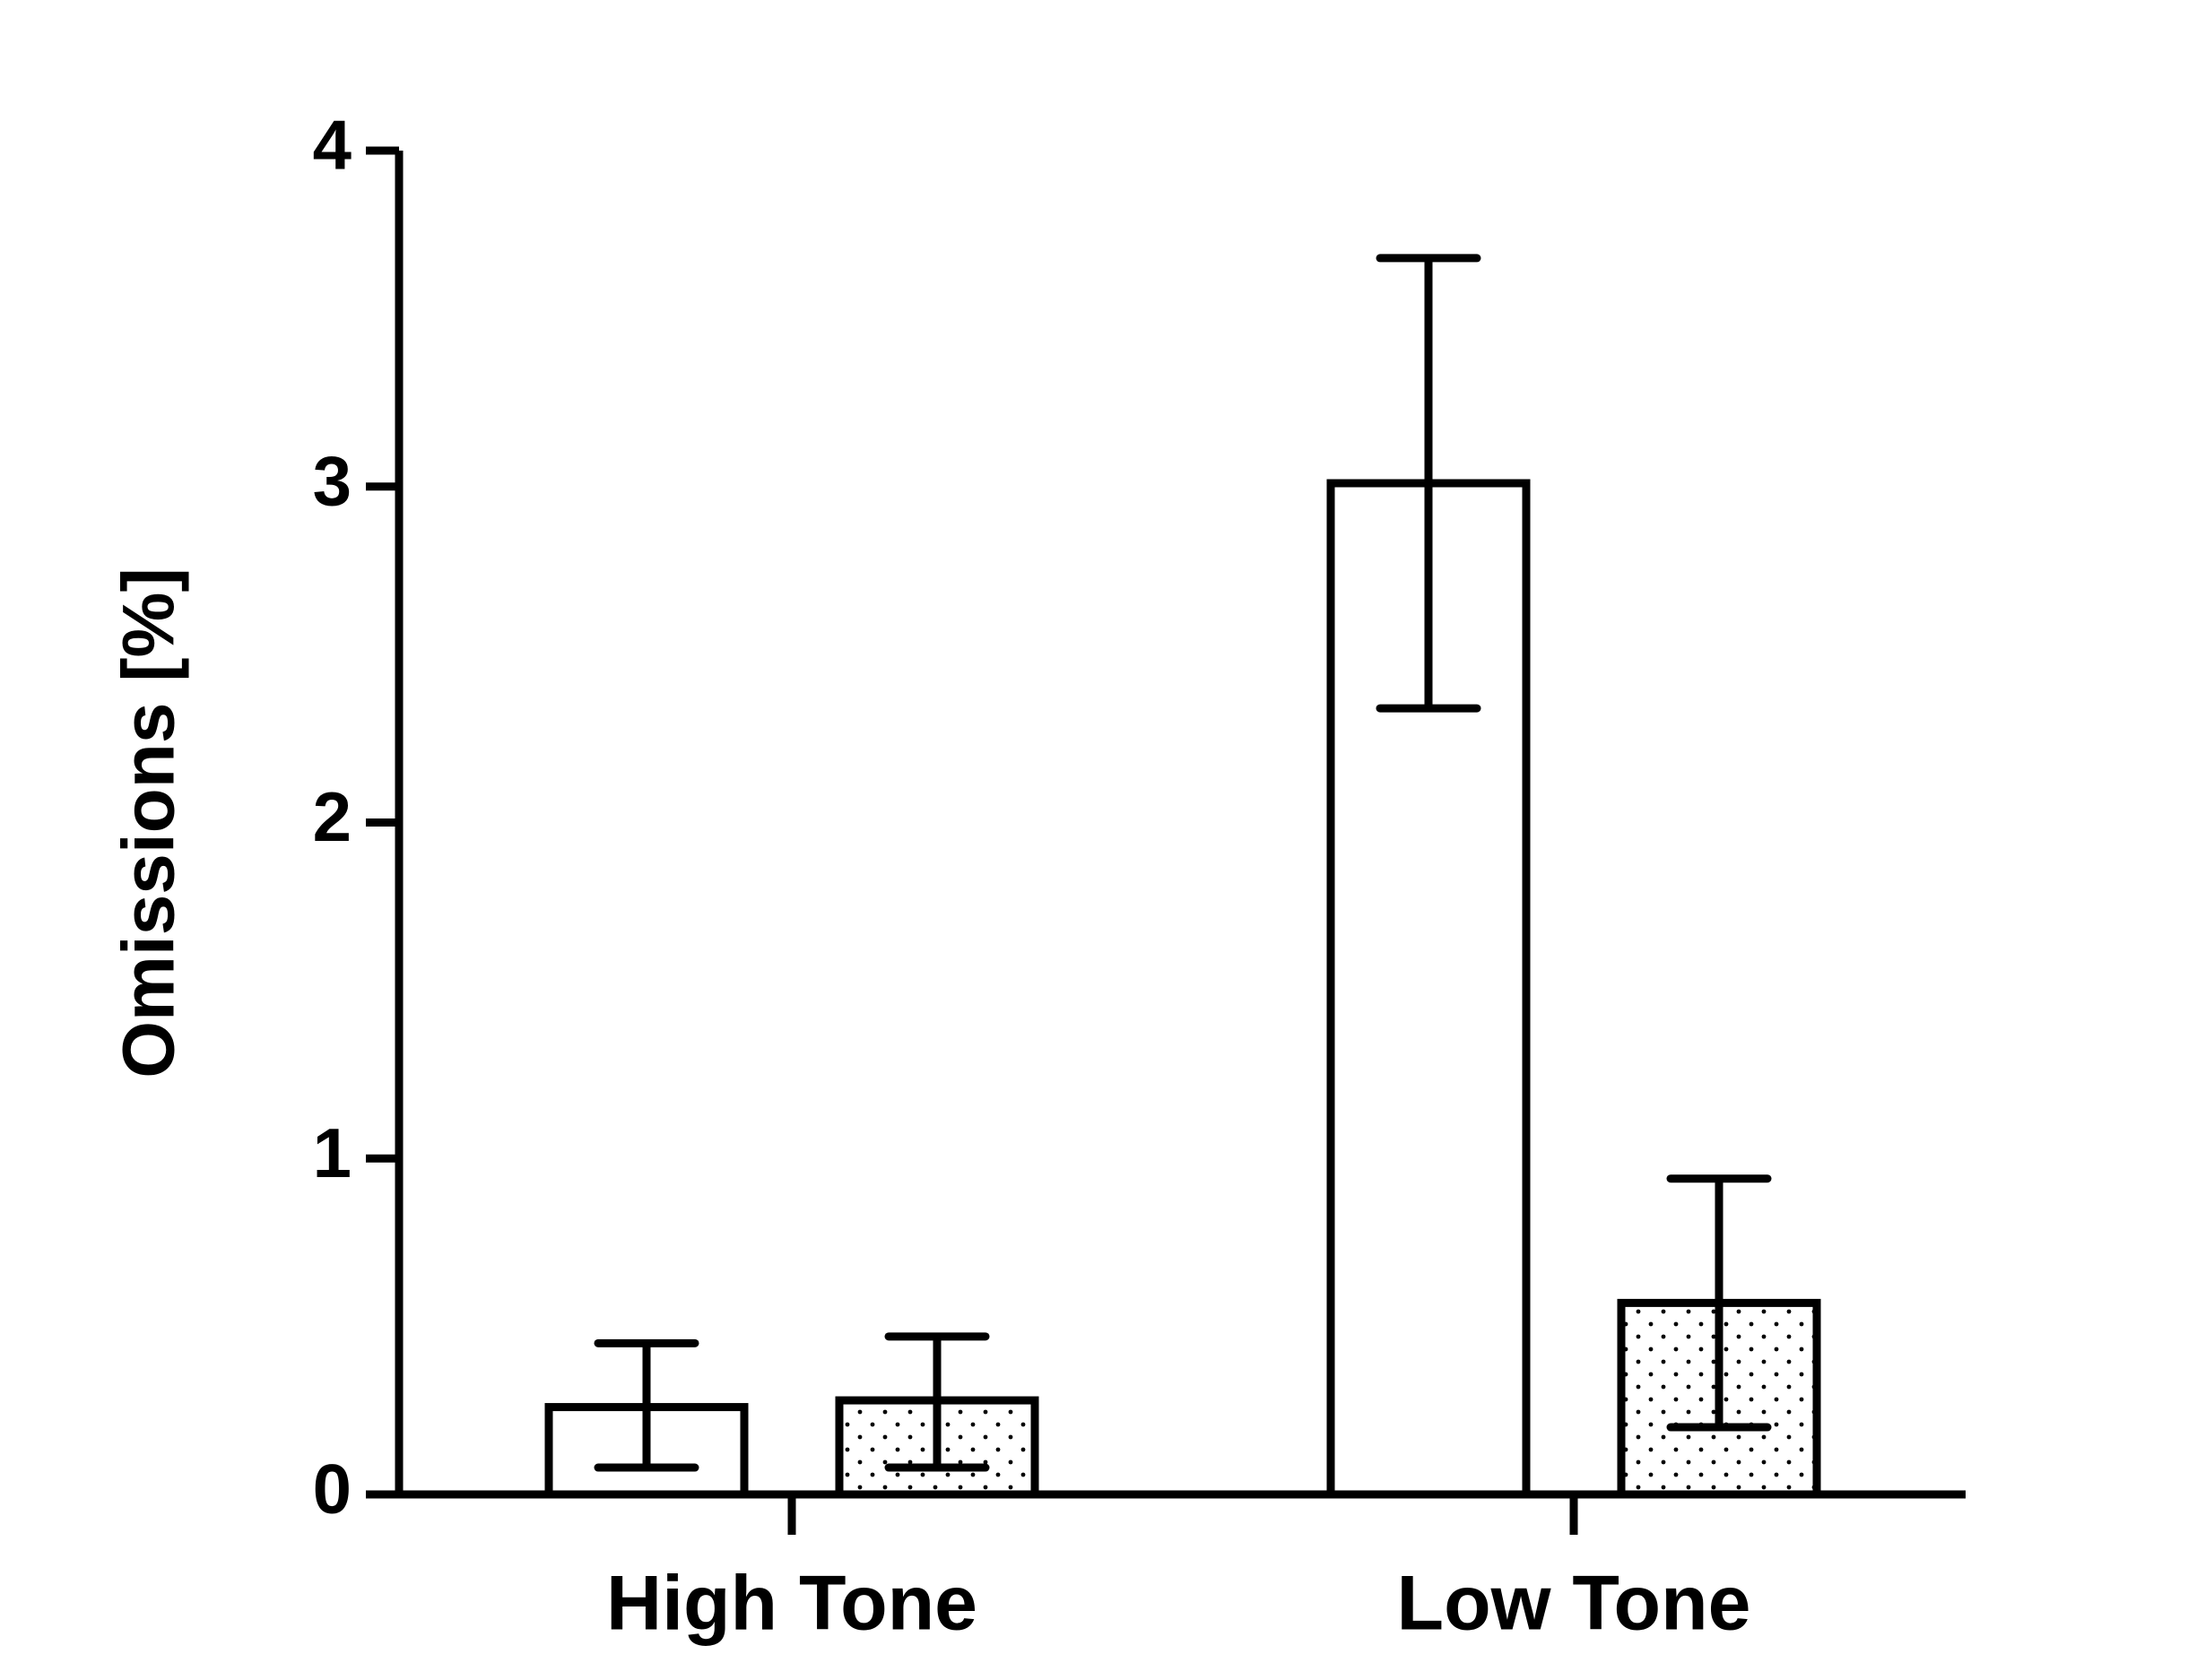 This screenshot has width=2188, height=1680. What do you see at coordinates (149, 823) in the screenshot?
I see `y-axis-title: Omissions [%]` at bounding box center [149, 823].